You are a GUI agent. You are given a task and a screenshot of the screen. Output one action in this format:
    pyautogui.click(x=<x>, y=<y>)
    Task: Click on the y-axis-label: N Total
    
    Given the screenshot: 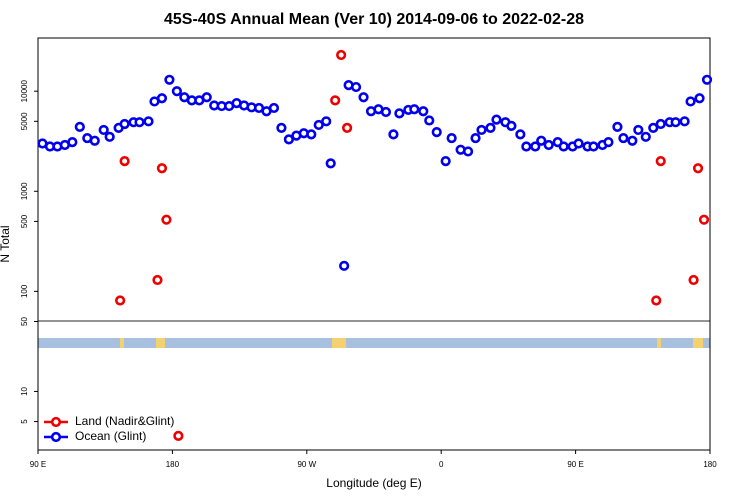 What is the action you would take?
    pyautogui.click(x=6, y=243)
    